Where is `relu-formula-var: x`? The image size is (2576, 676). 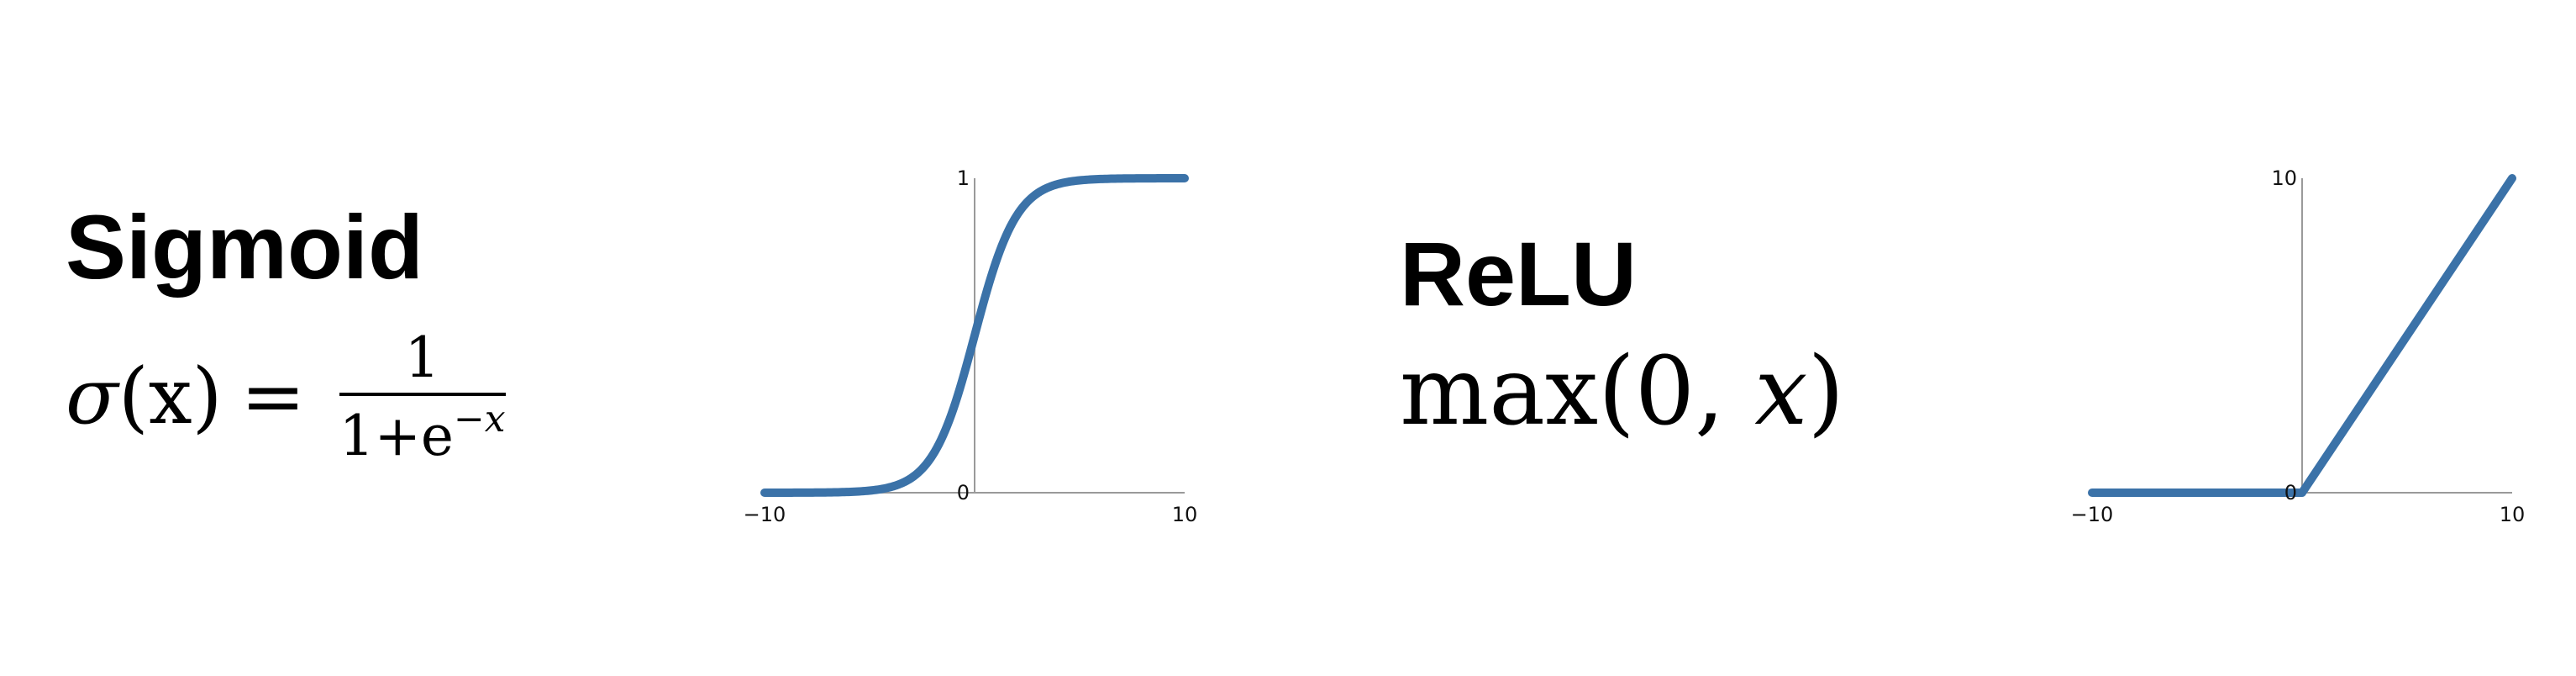
relu-formula-var: x is located at coordinates (1781, 391).